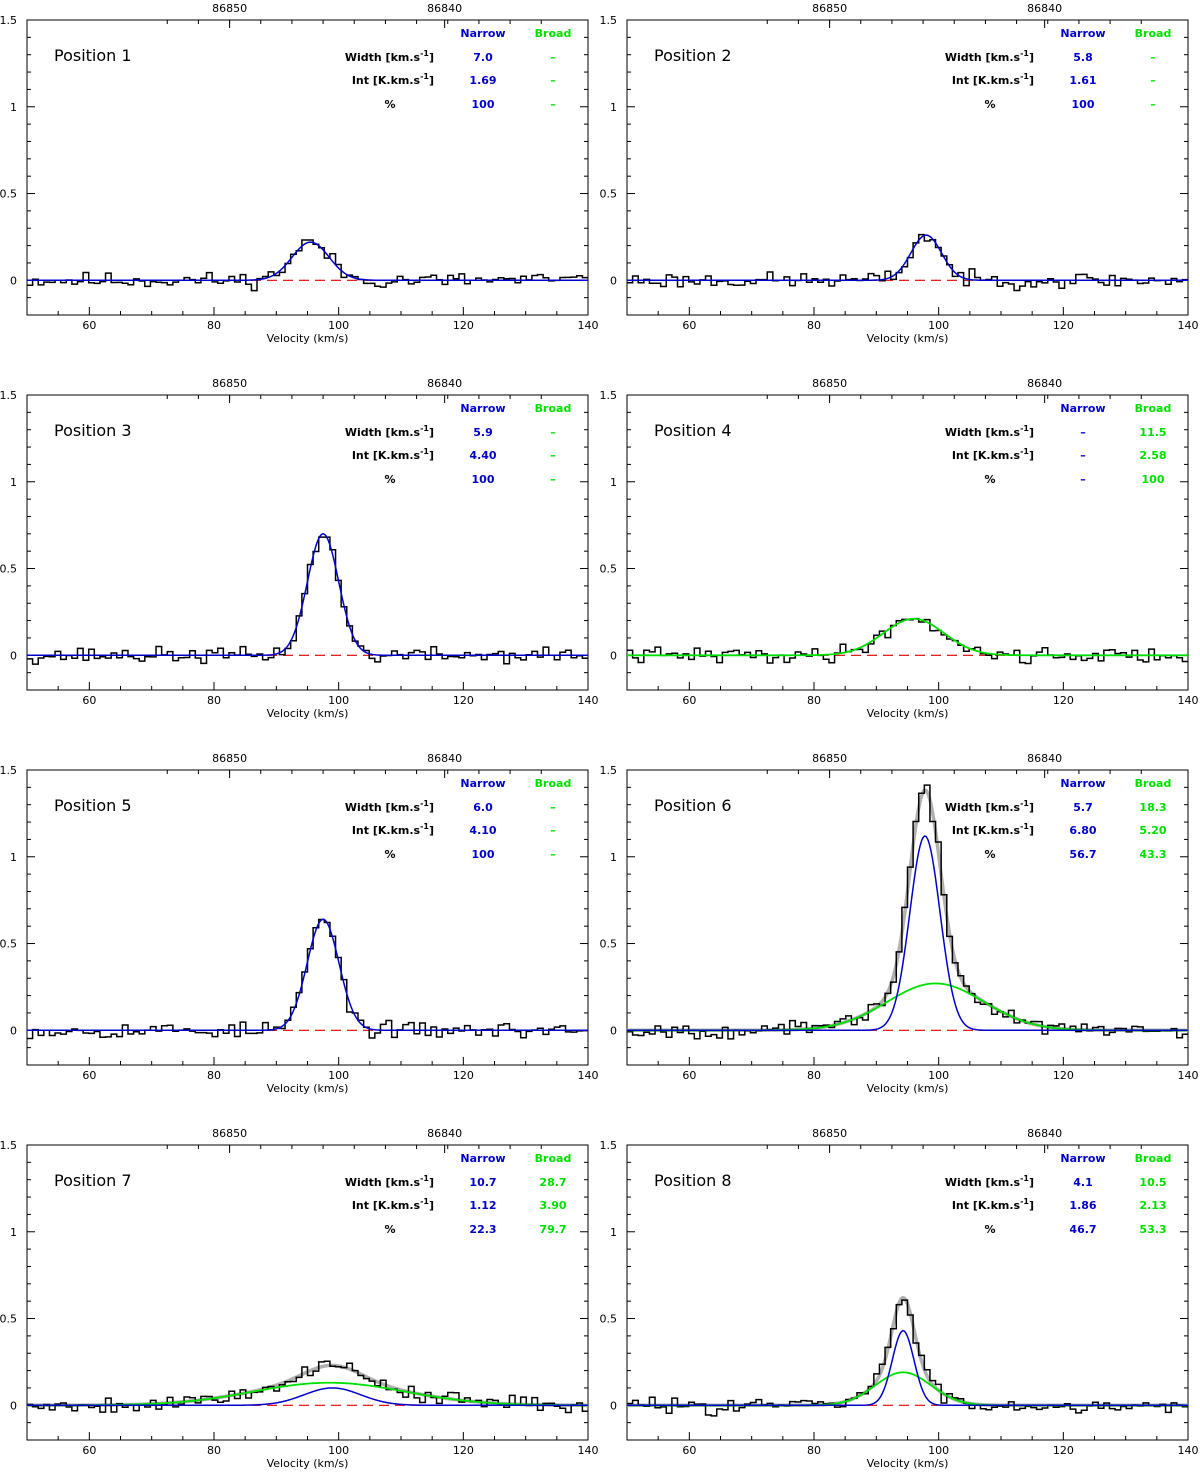 This screenshot has height=1475, width=1200. What do you see at coordinates (552, 1205) in the screenshot?
I see `broad-int-value: 3.90` at bounding box center [552, 1205].